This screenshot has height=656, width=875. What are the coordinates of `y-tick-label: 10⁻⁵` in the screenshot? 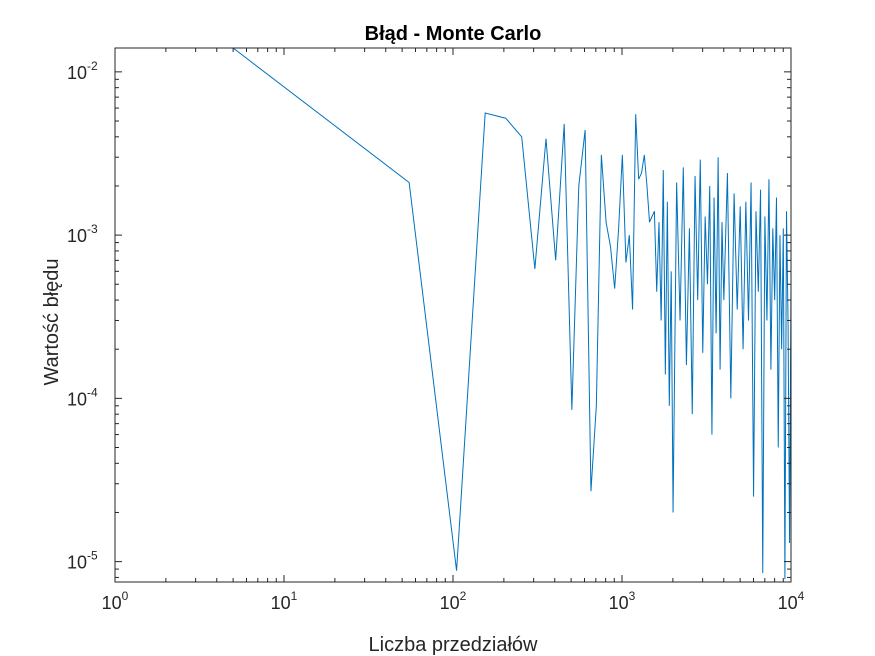 It's located at (82, 561).